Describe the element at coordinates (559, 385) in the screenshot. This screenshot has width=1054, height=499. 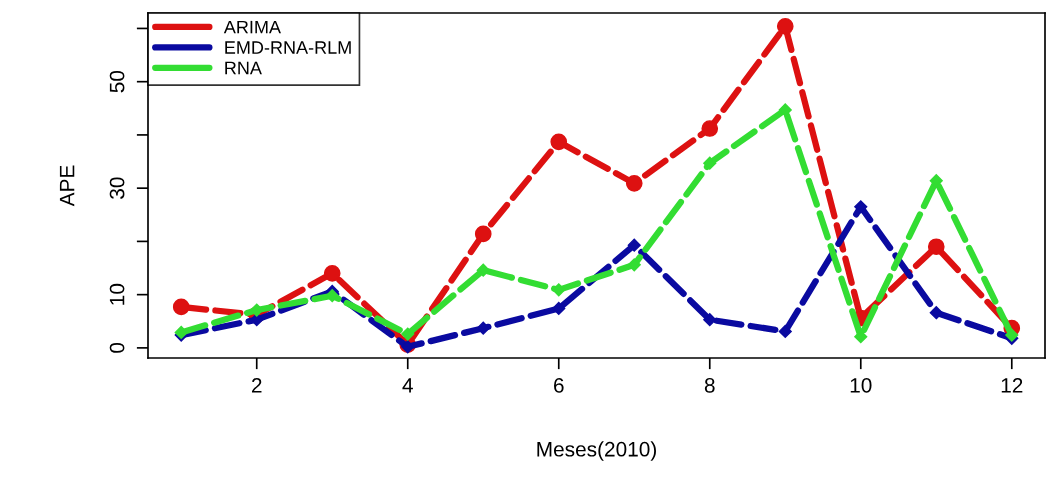
I see `x-tick-label: 6` at that location.